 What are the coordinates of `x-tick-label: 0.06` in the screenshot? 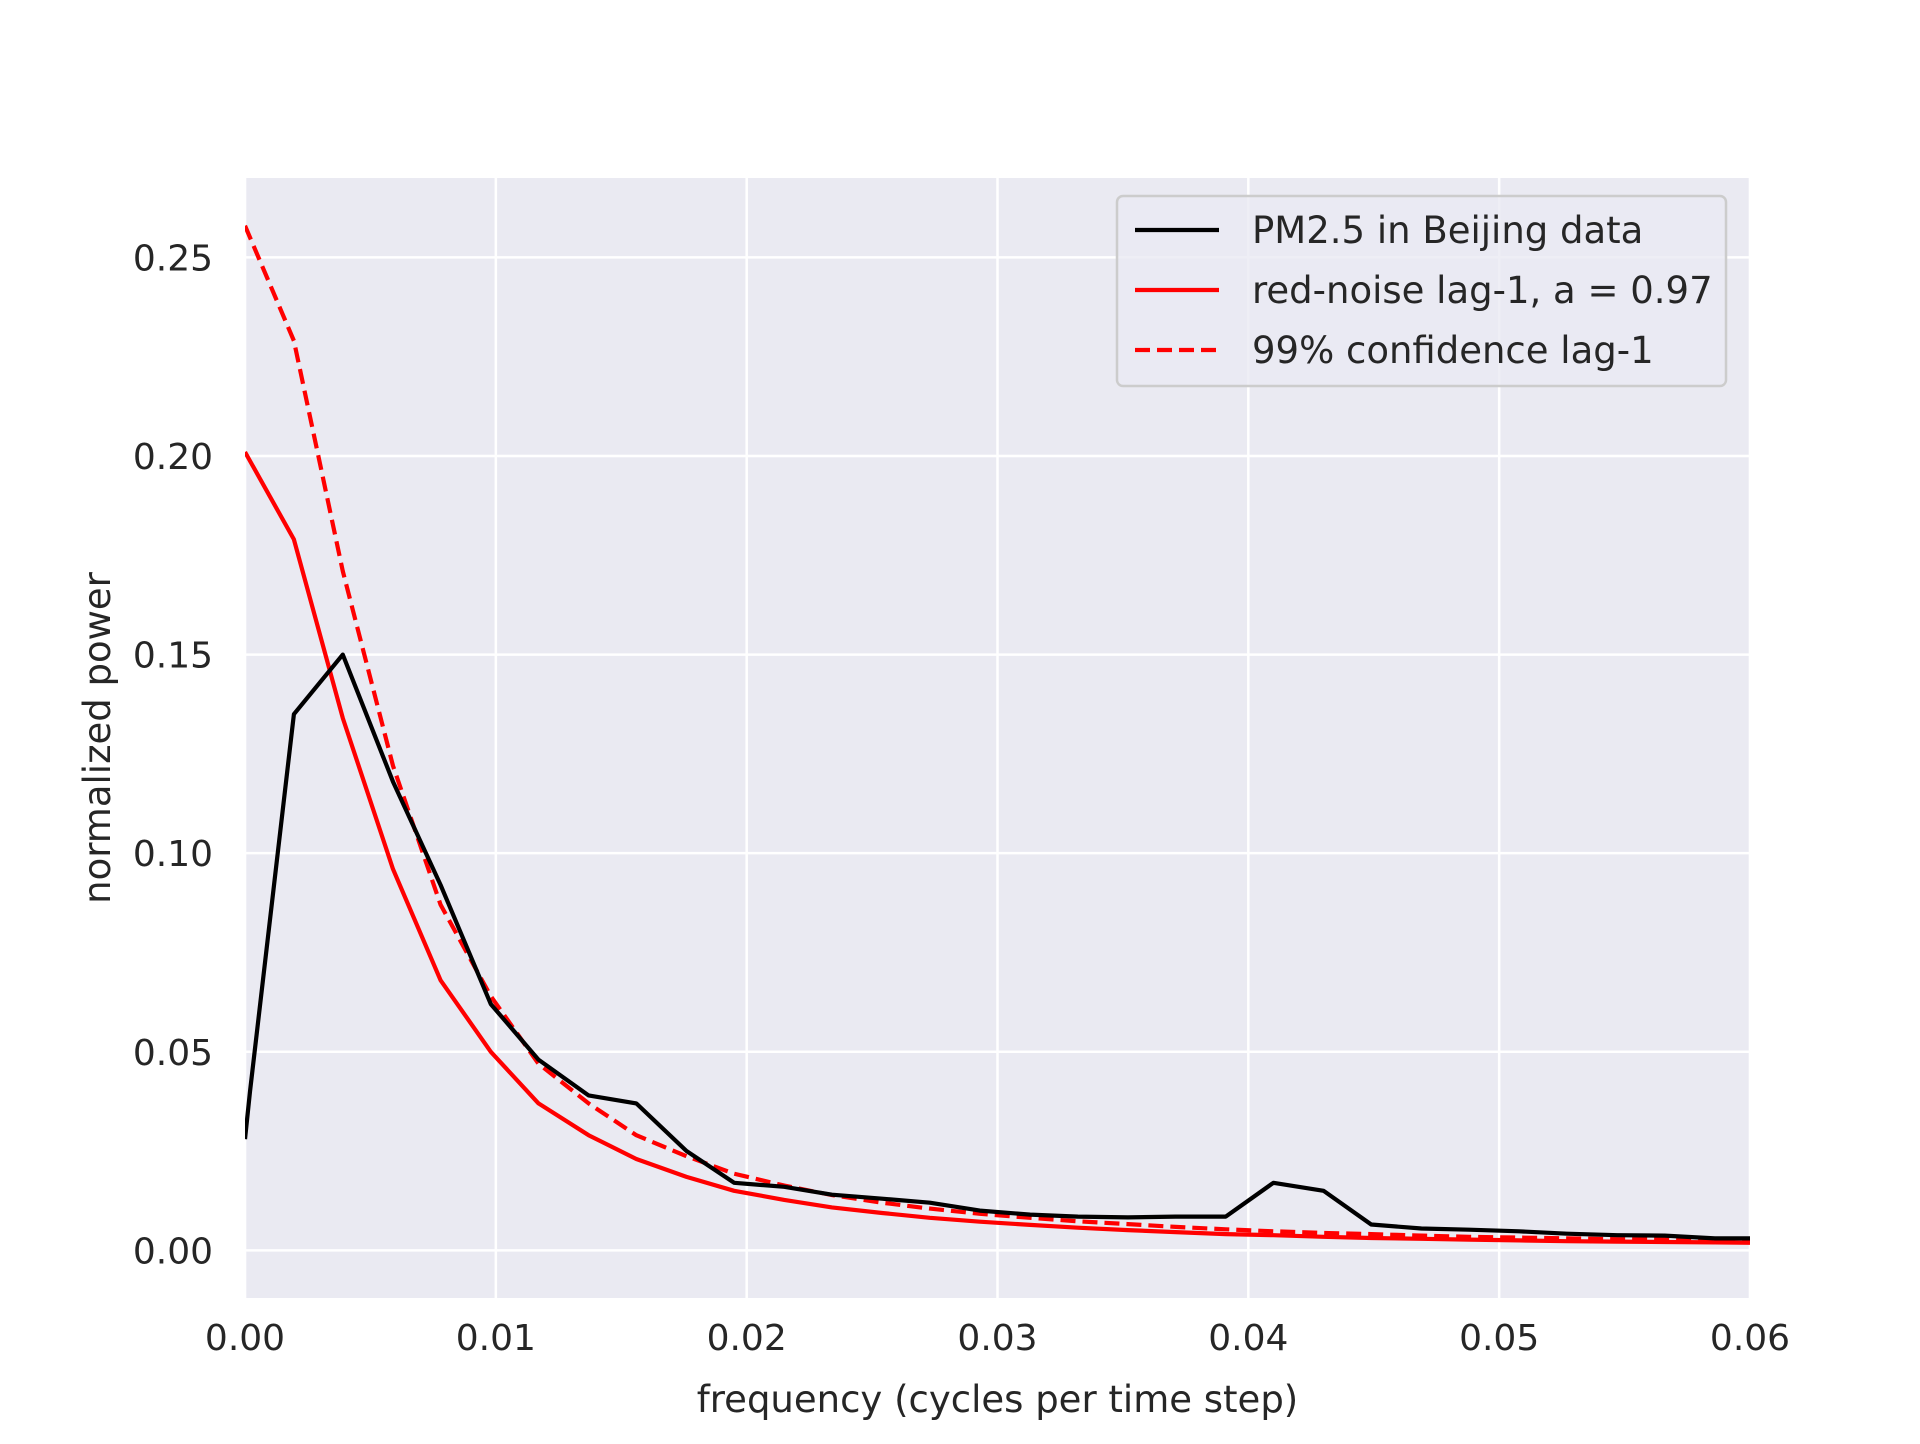 It's located at (1750, 1338).